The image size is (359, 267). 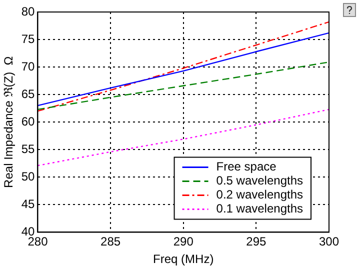 What do you see at coordinates (246, 167) in the screenshot?
I see `legend-label: Free space` at bounding box center [246, 167].